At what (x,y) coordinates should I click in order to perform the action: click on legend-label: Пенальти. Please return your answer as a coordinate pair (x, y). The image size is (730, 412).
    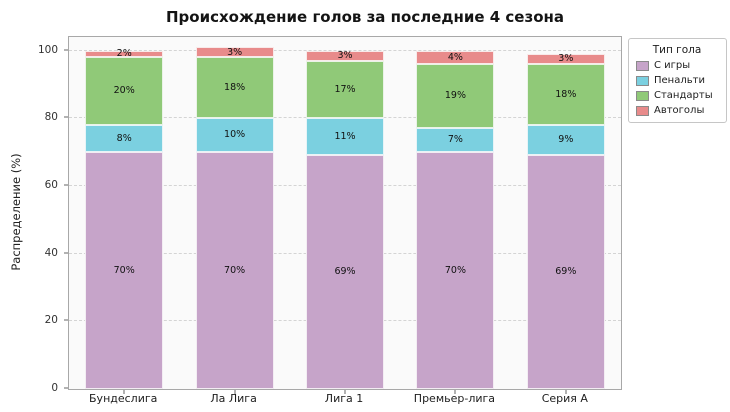
    Looking at the image, I should click on (679, 80).